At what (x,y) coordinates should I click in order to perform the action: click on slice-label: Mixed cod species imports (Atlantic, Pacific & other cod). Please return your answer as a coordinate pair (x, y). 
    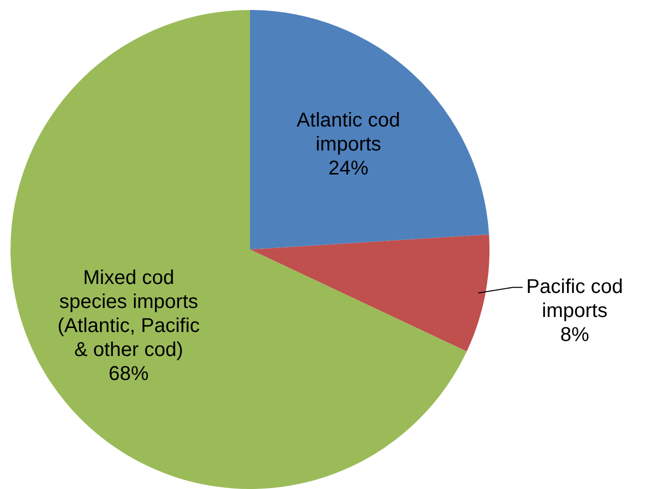
    Looking at the image, I should click on (129, 314).